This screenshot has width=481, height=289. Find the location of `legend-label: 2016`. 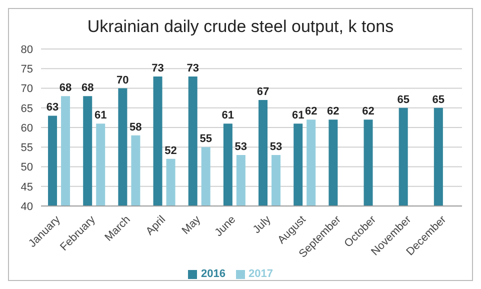

legend-label: 2016 is located at coordinates (213, 274).